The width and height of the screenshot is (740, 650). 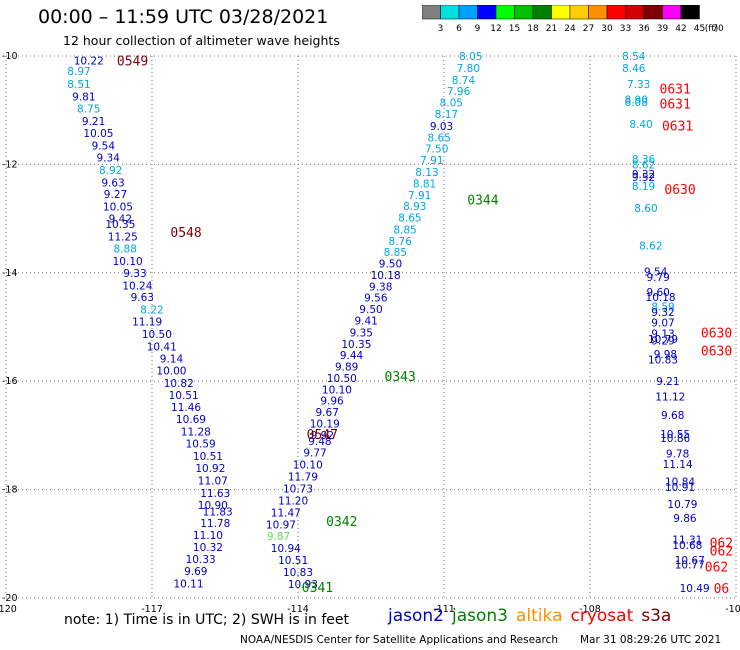 I want to click on wave-height-value: 10.93, so click(x=303, y=585).